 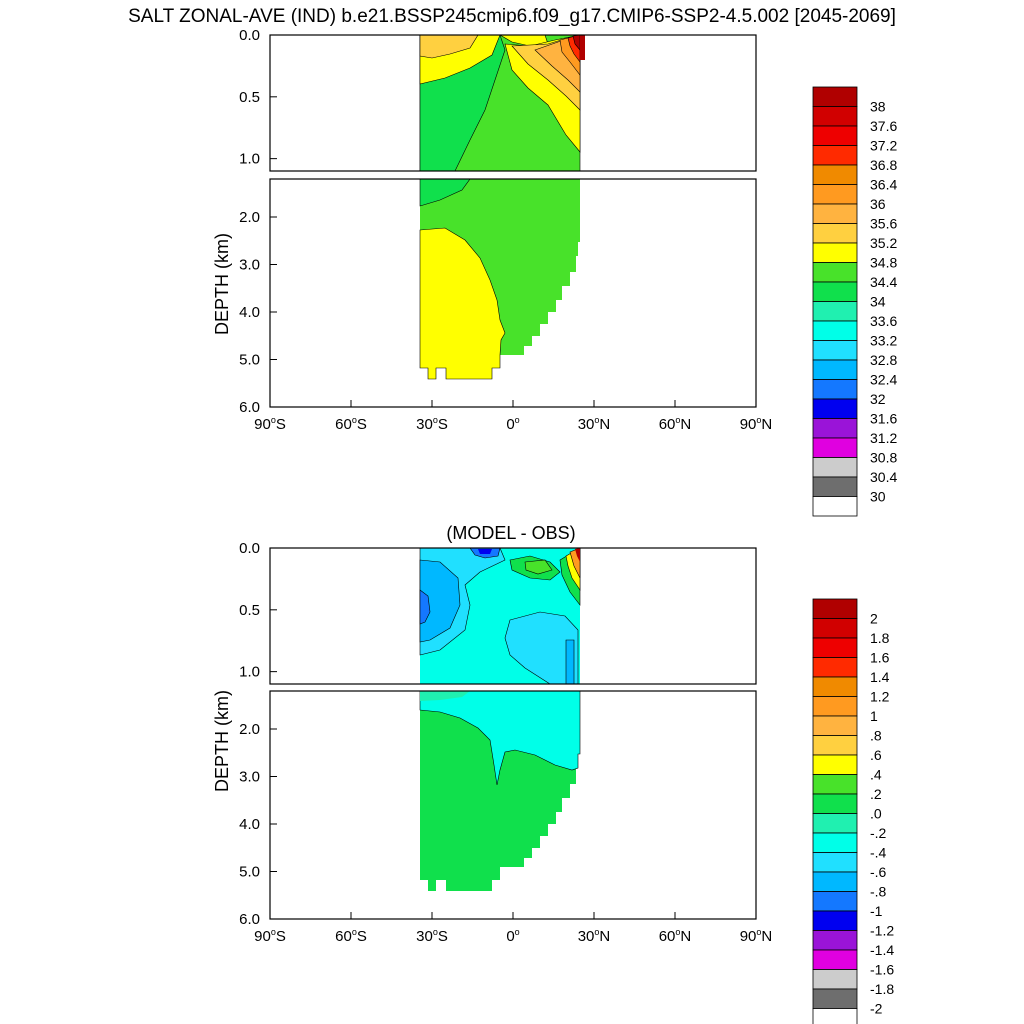 I want to click on colorbar-label: 33.6, so click(x=883, y=321).